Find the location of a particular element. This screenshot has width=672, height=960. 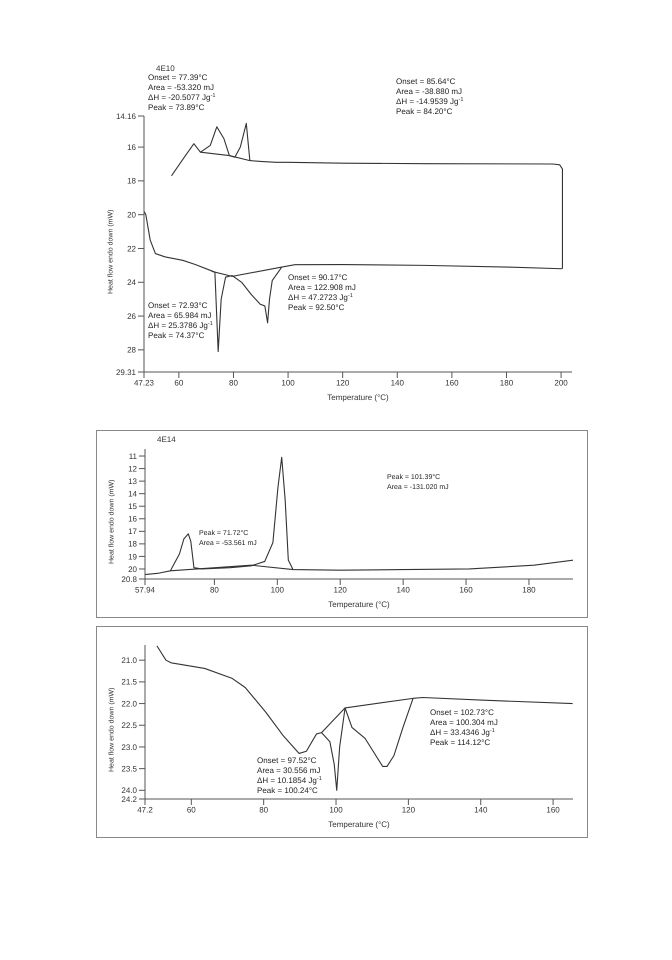

y-tick-label: 15 is located at coordinates (133, 507).